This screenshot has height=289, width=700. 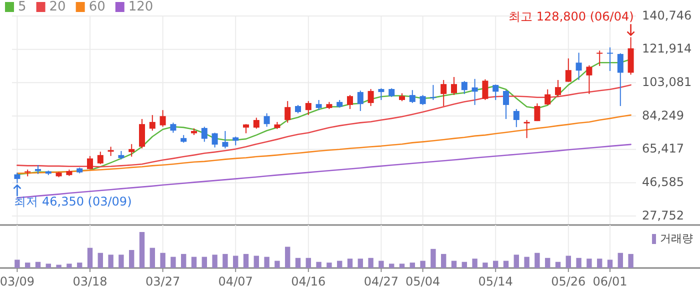 I want to click on x-tick-label: 03/18, so click(x=90, y=281).